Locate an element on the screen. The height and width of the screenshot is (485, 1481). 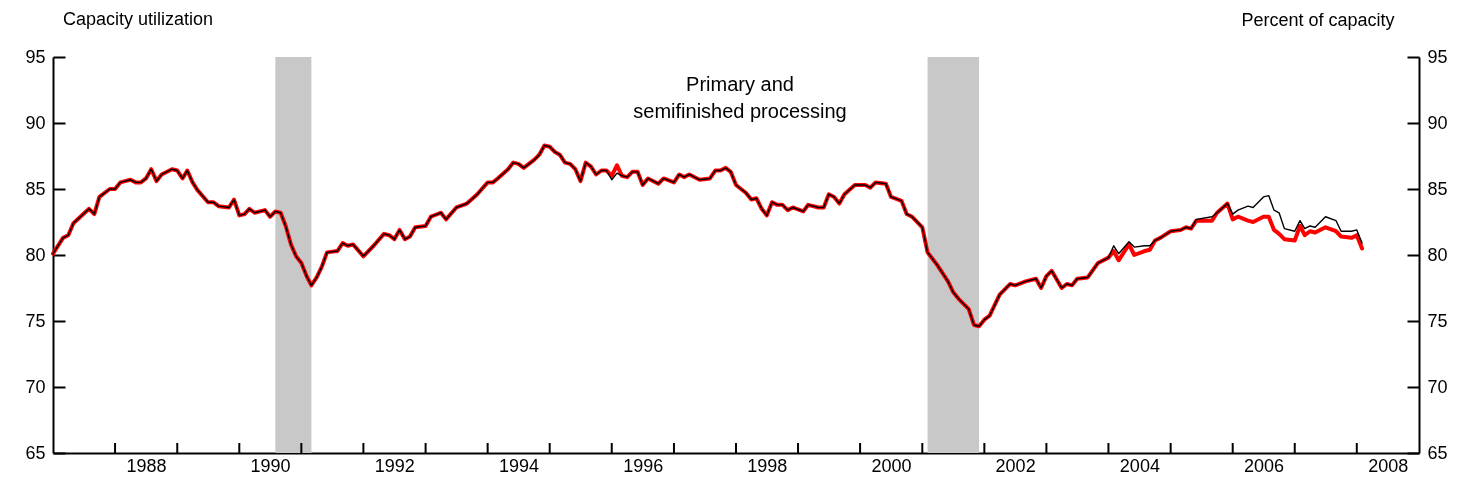
y2-tick-label: 85 is located at coordinates (1437, 188).